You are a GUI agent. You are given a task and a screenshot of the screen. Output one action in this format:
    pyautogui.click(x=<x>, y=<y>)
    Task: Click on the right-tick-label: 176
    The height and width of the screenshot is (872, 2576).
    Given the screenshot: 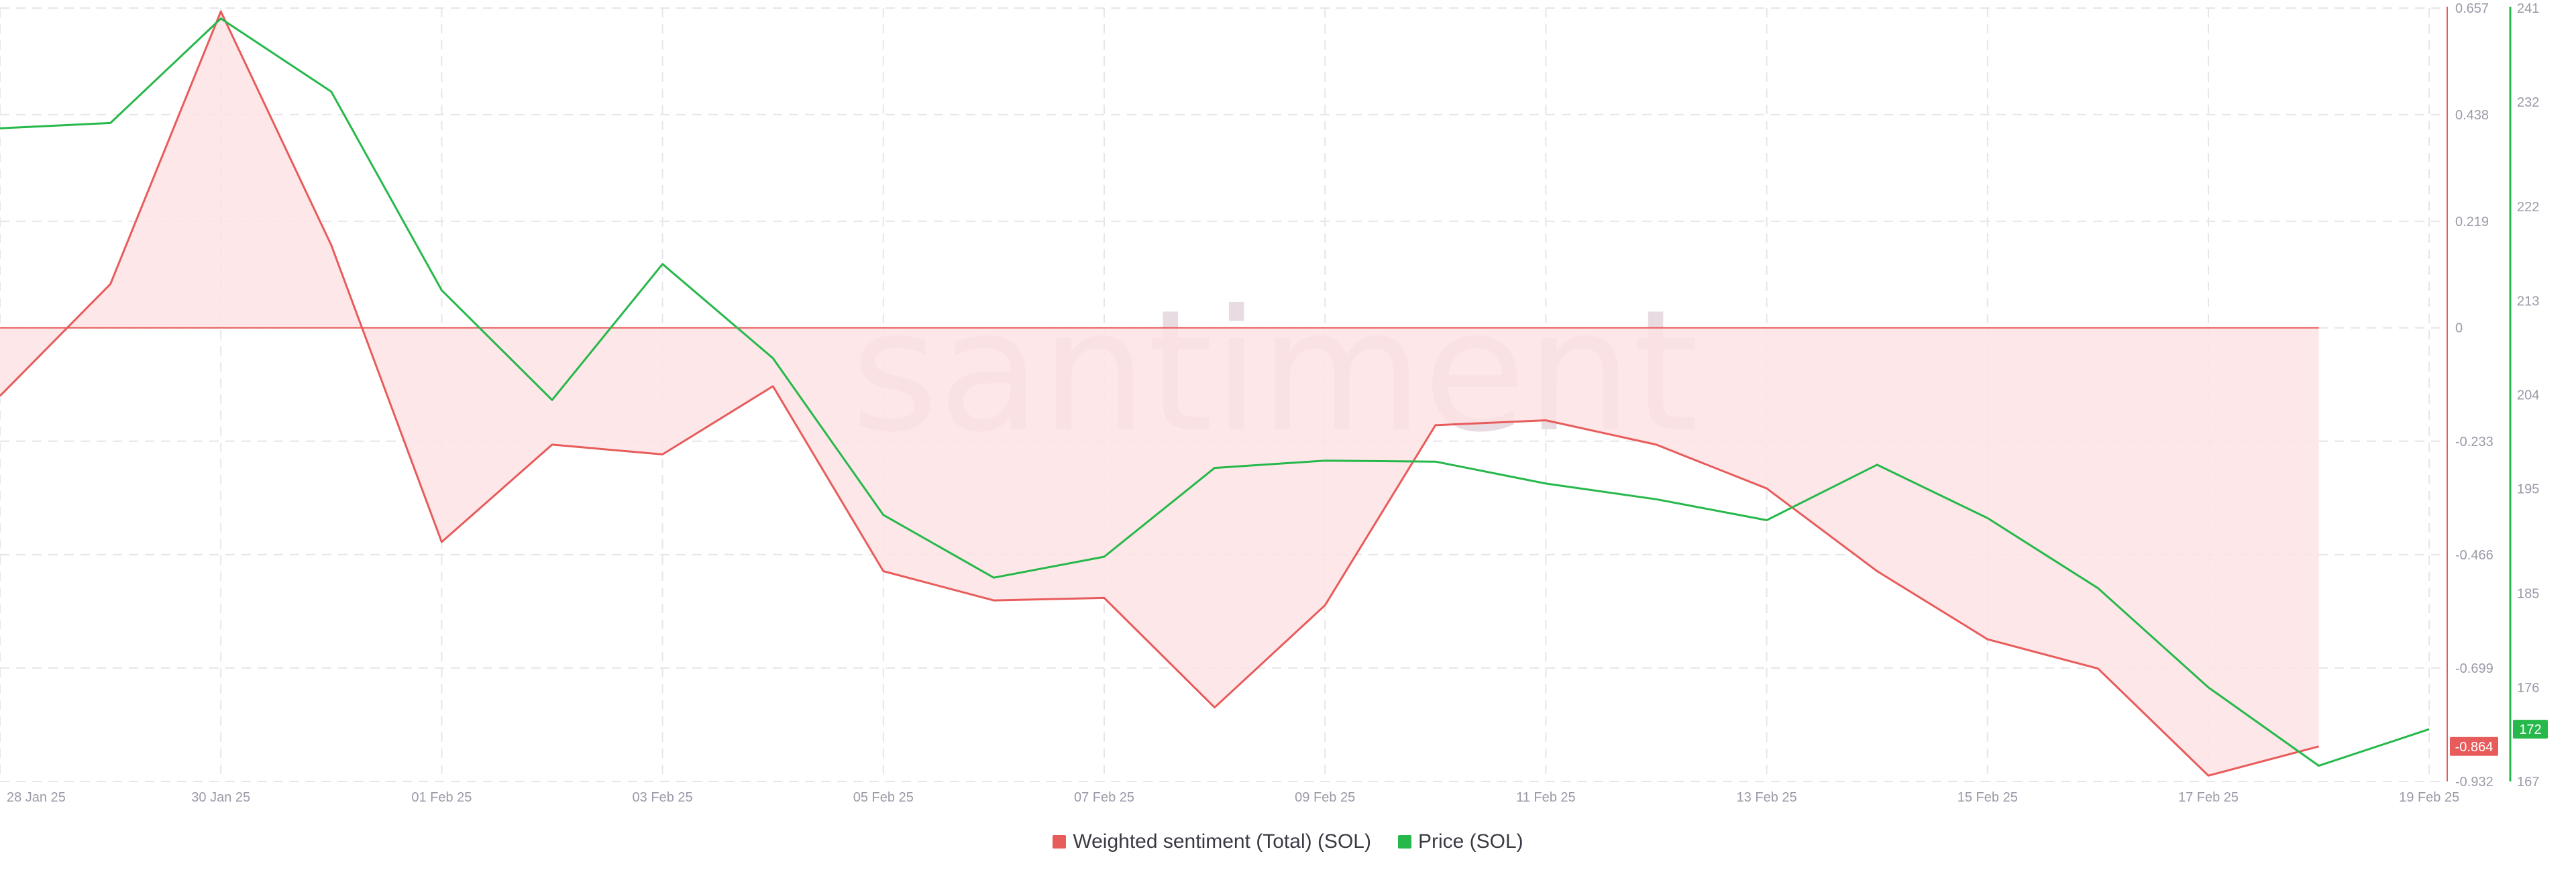 What is the action you would take?
    pyautogui.click(x=2528, y=688)
    